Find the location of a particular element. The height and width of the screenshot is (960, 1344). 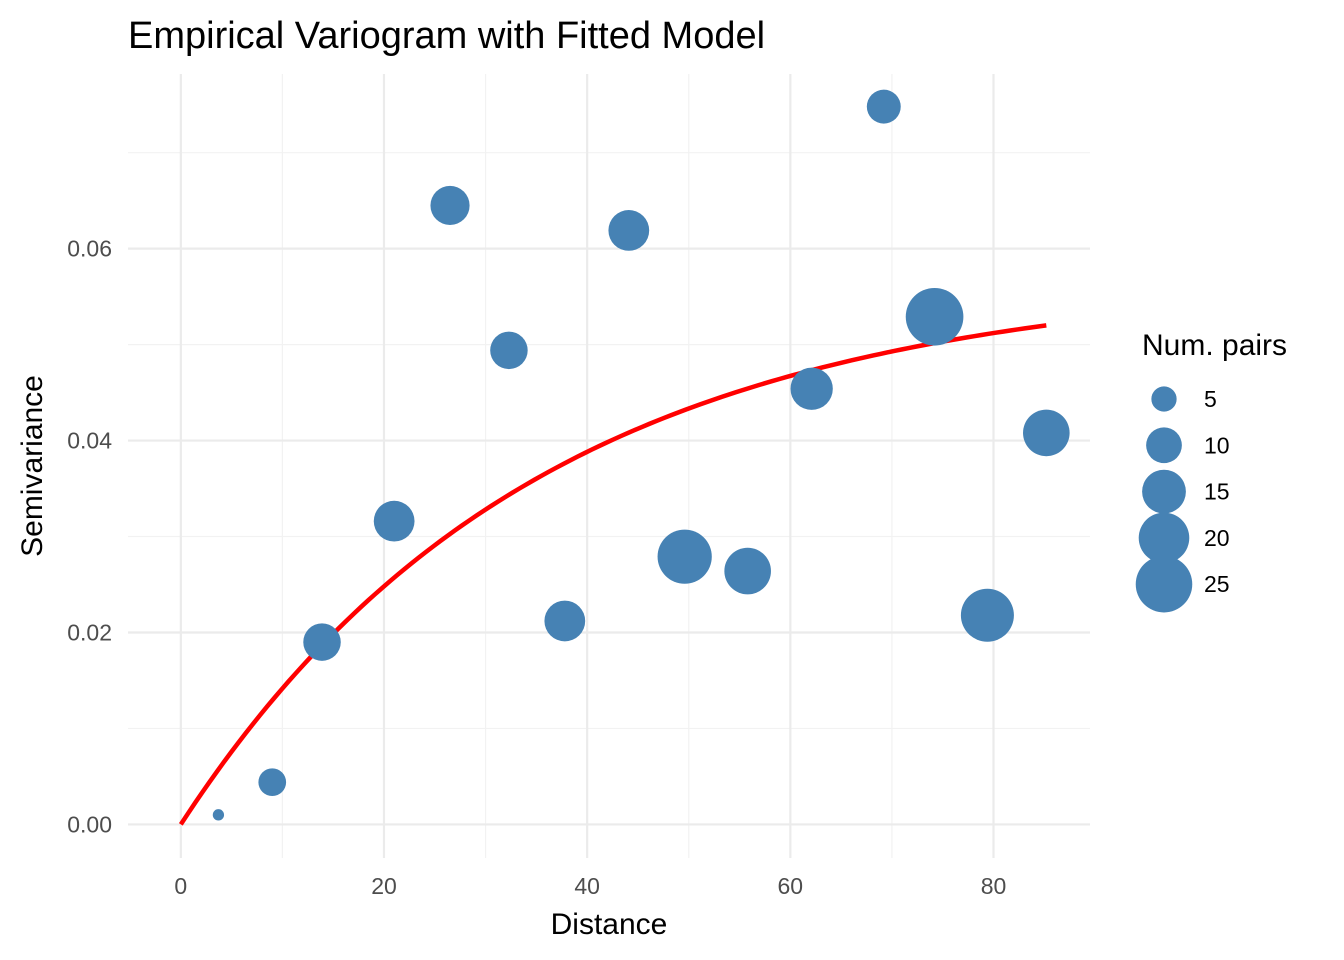

y-tick-label: 0.04 is located at coordinates (89, 441).